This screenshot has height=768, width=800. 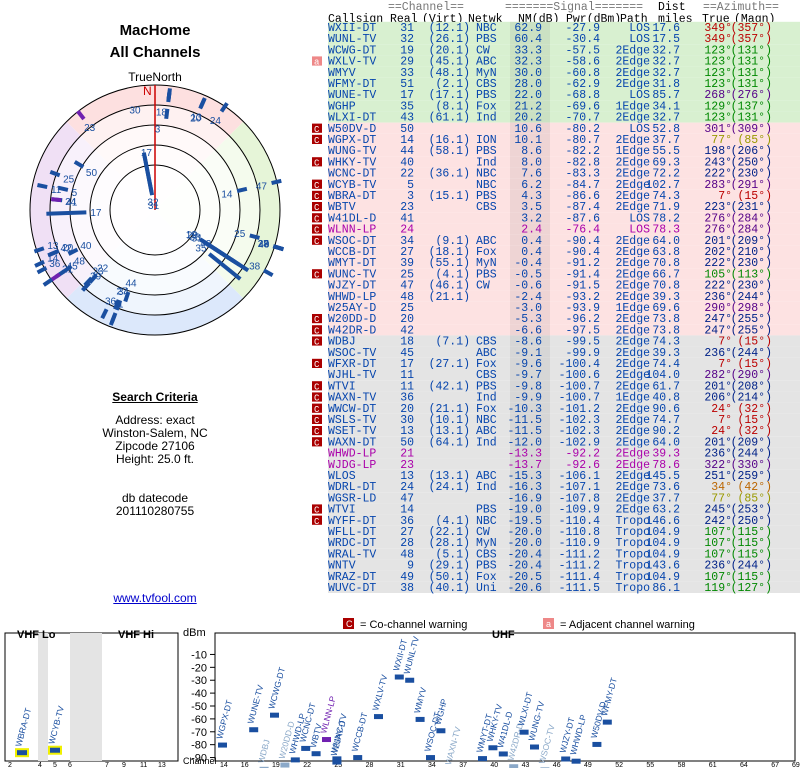 I want to click on cell-dist: 74.3, so click(x=666, y=342).